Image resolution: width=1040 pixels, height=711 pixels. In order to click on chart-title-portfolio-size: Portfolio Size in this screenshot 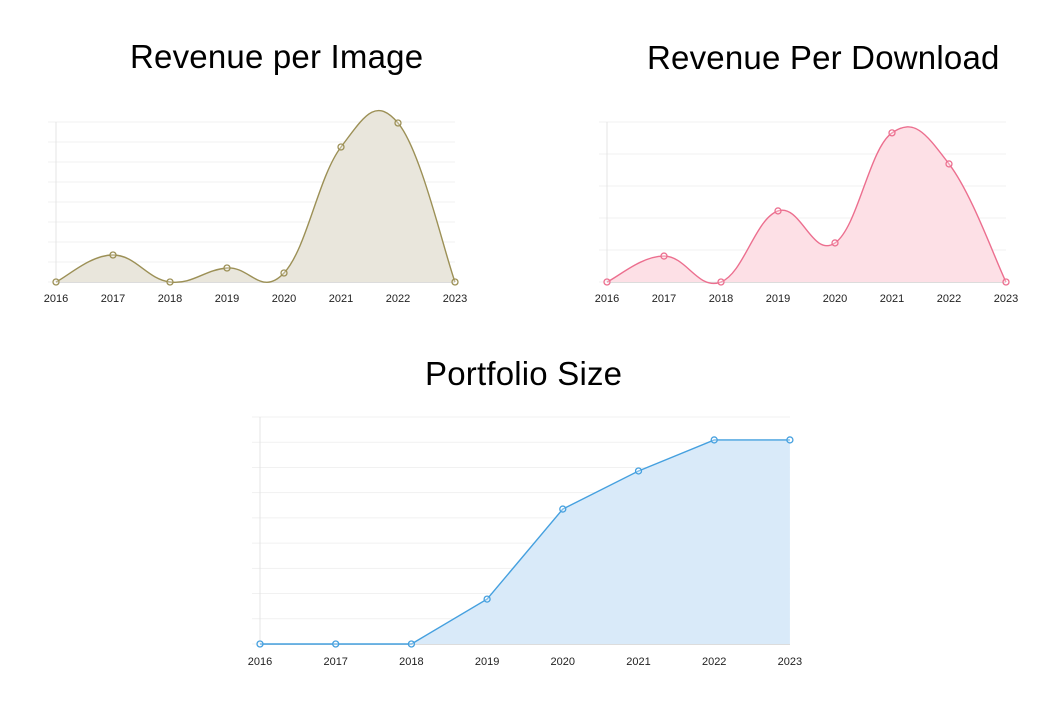, I will do `click(524, 373)`.